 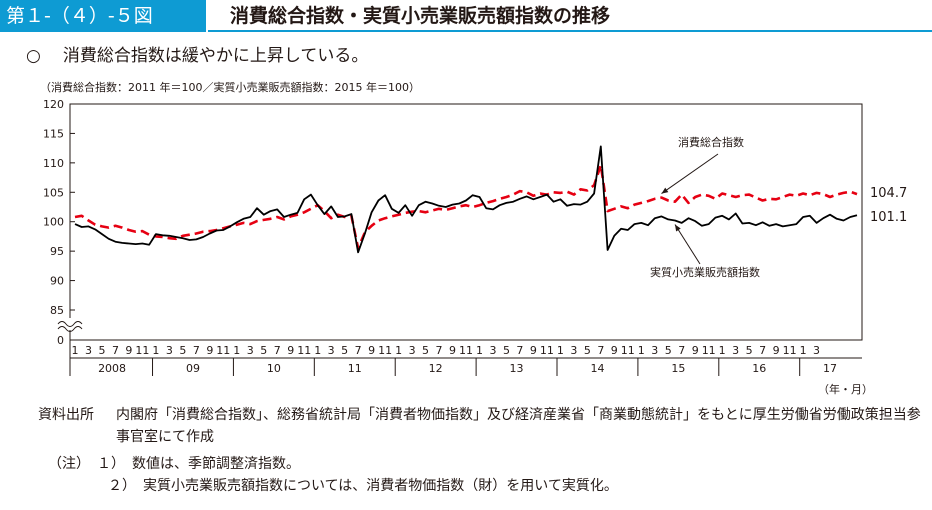 I want to click on y-tick-label: 100, so click(x=53, y=222).